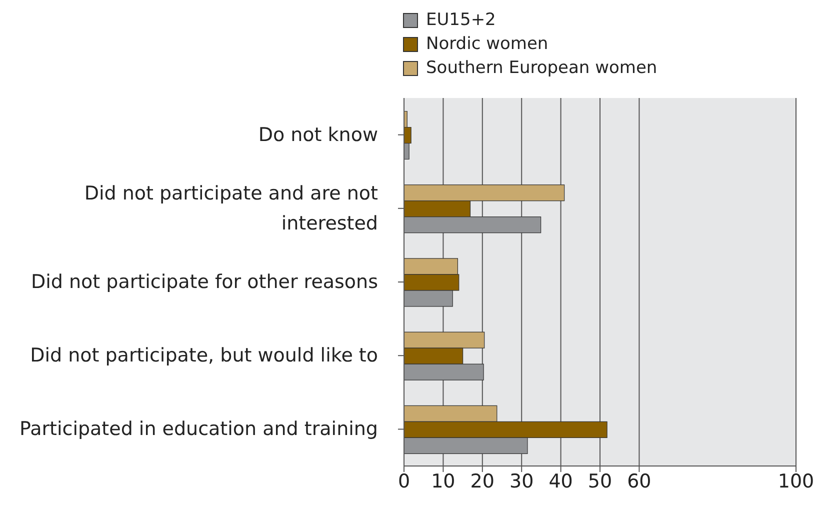 The height and width of the screenshot is (514, 824). Describe the element at coordinates (461, 20) in the screenshot. I see `legend-label: EU15+2` at that location.